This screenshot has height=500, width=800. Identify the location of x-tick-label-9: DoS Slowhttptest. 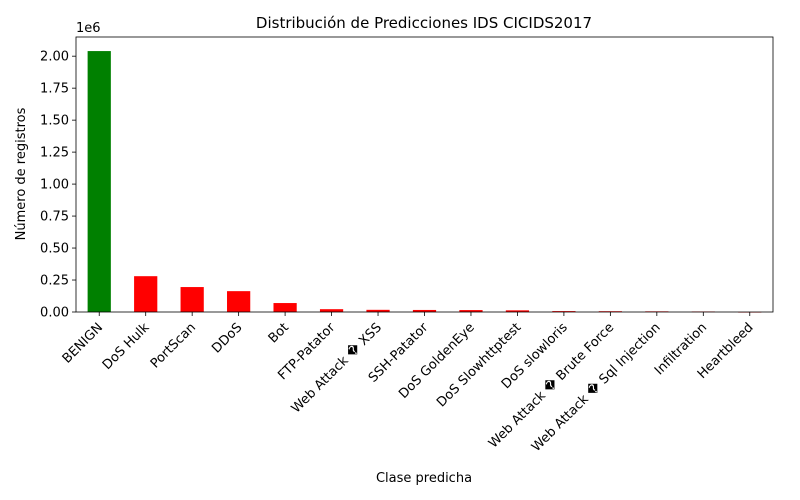
(479, 365).